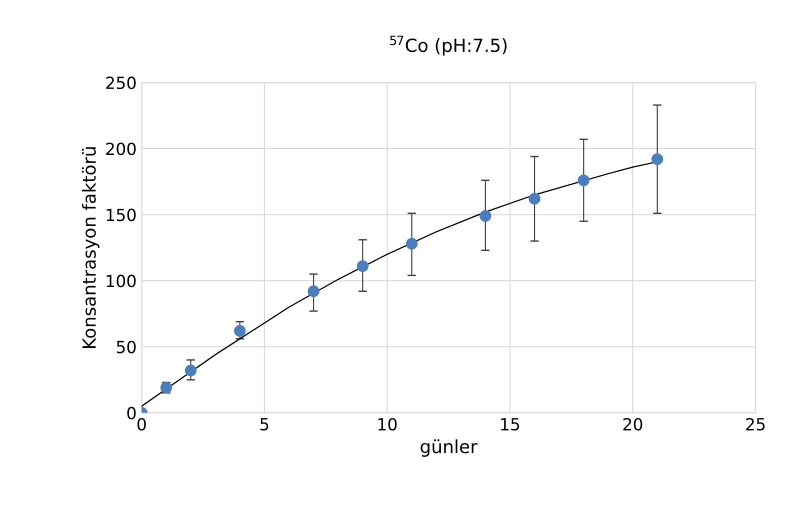 The image size is (787, 516). I want to click on x-axis-title: günler, so click(449, 448).